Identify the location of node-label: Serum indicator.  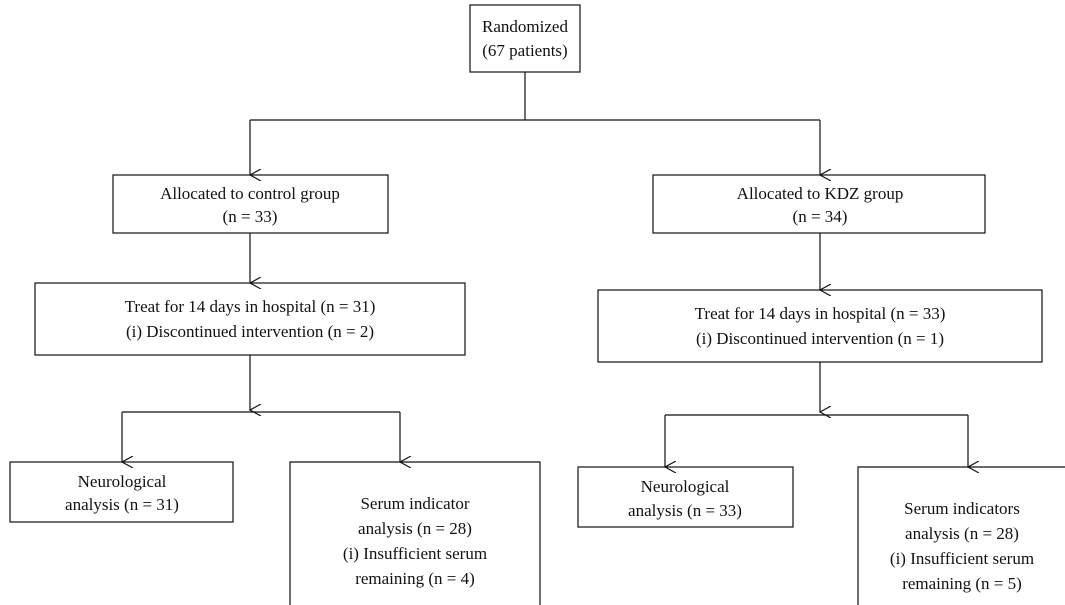
(414, 503).